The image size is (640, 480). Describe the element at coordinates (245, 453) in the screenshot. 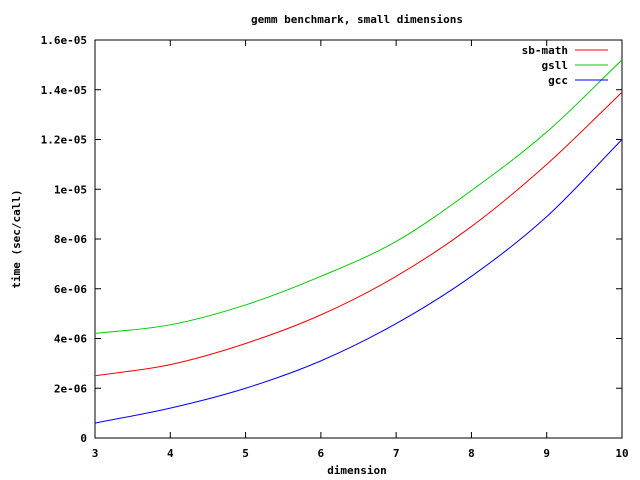

I see `x-tick-label: 5` at that location.